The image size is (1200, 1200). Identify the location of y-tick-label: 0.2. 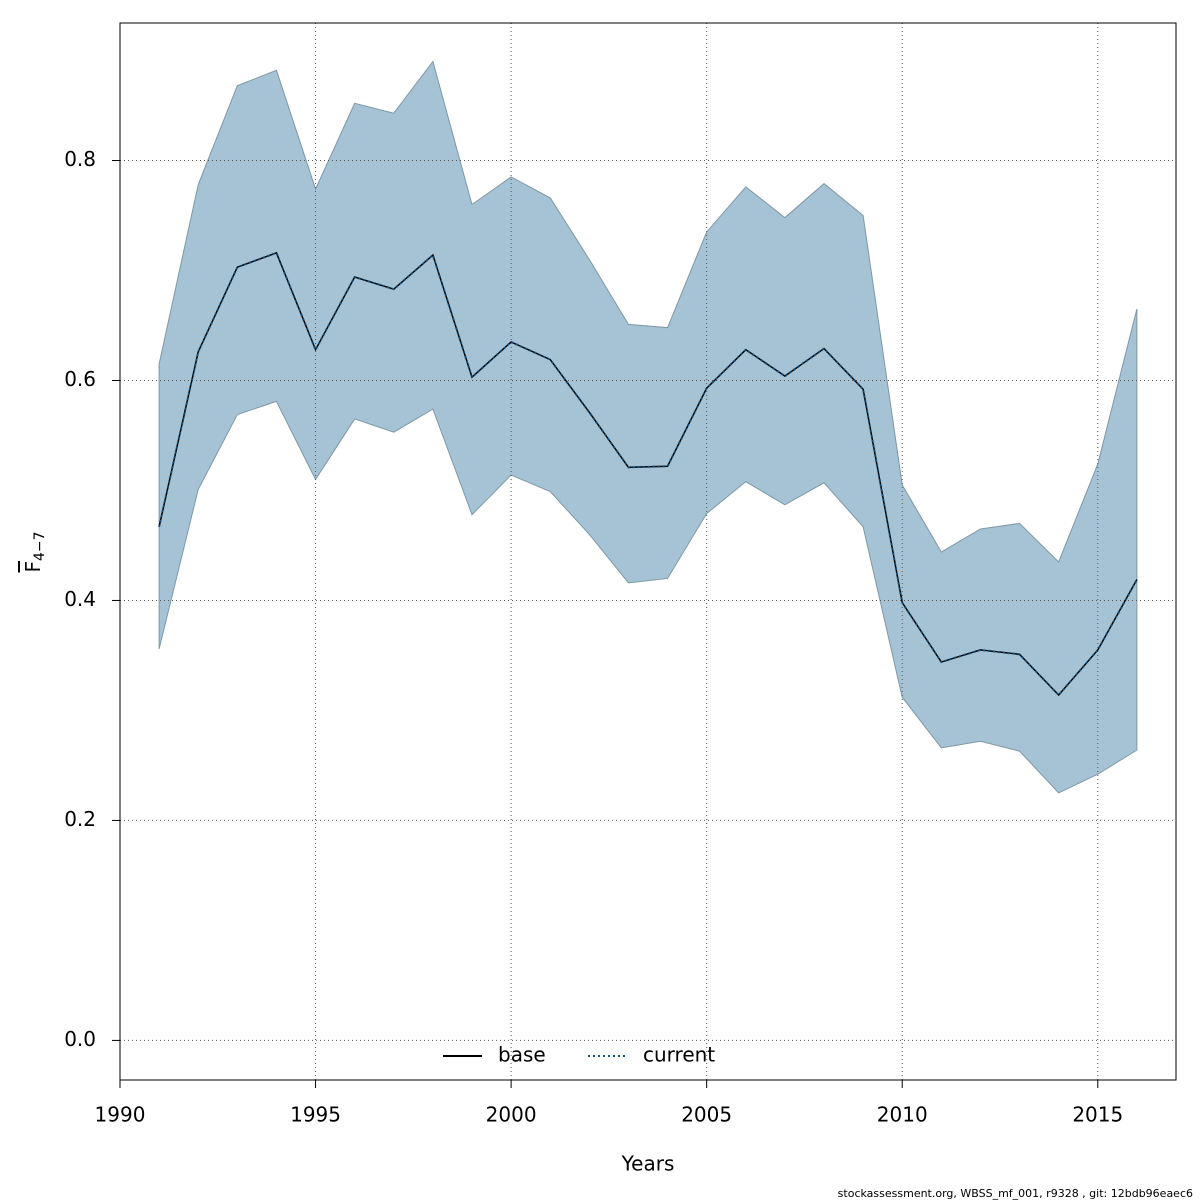
(80, 819).